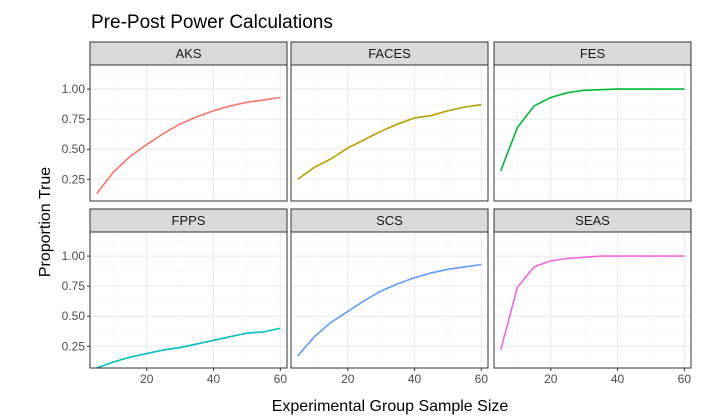 Image resolution: width=728 pixels, height=419 pixels. Describe the element at coordinates (390, 406) in the screenshot. I see `x-axis-title: Experimental Group Sample Size` at that location.